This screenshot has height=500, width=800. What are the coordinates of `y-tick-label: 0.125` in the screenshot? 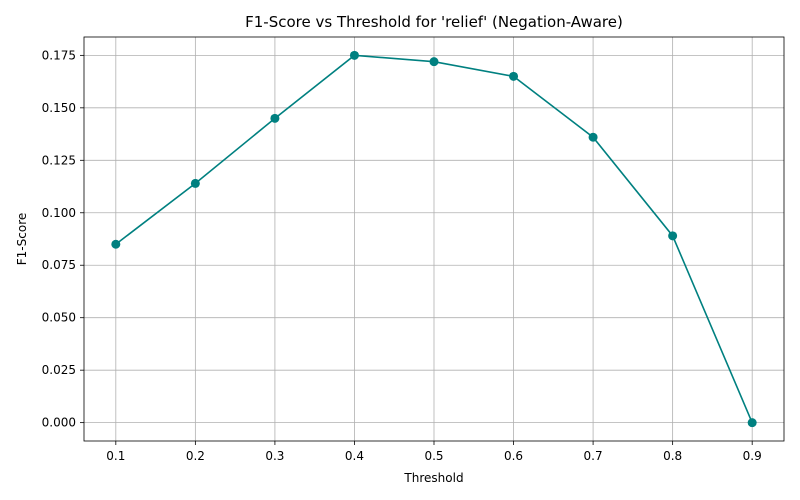 It's located at (59, 160).